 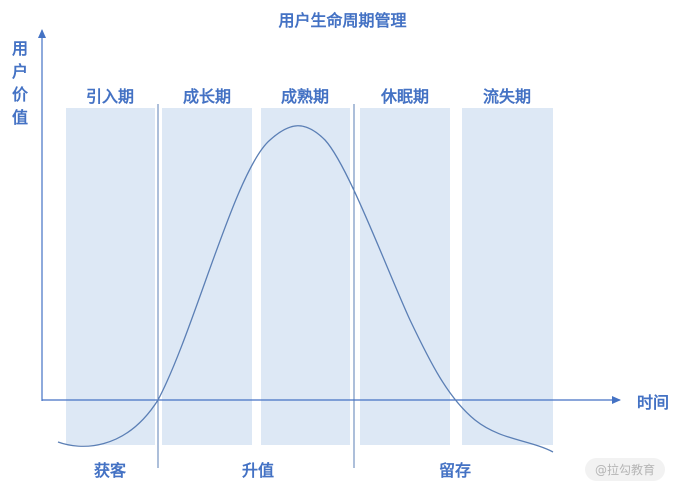 I want to click on stage-label-dormant: 休眠期, so click(x=404, y=96).